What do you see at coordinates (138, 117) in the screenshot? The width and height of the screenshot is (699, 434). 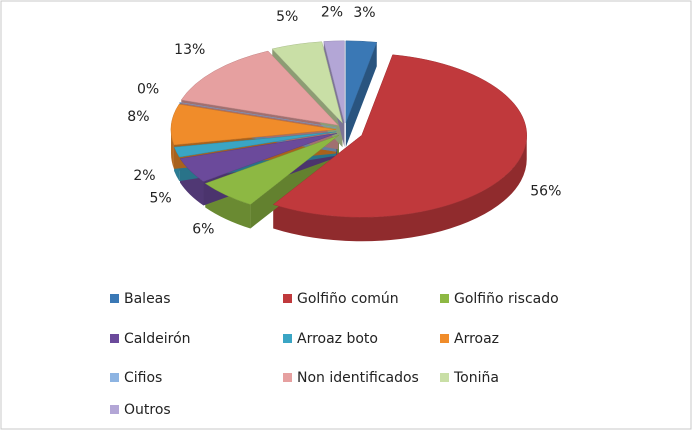 I see `data-label: 8%` at bounding box center [138, 117].